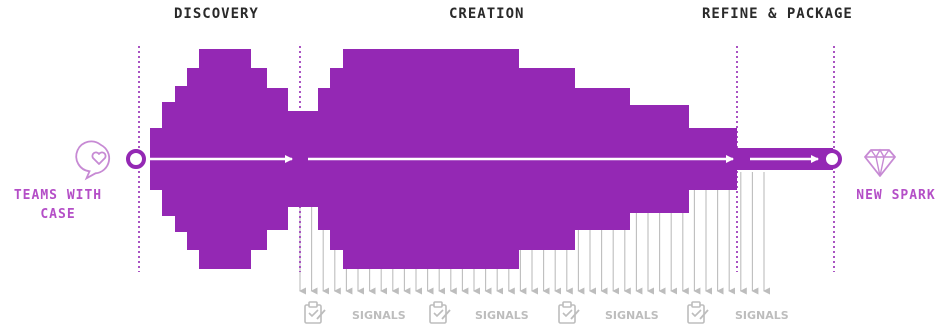  Describe the element at coordinates (487, 14) in the screenshot. I see `phase-label-creation: CREATION` at that location.